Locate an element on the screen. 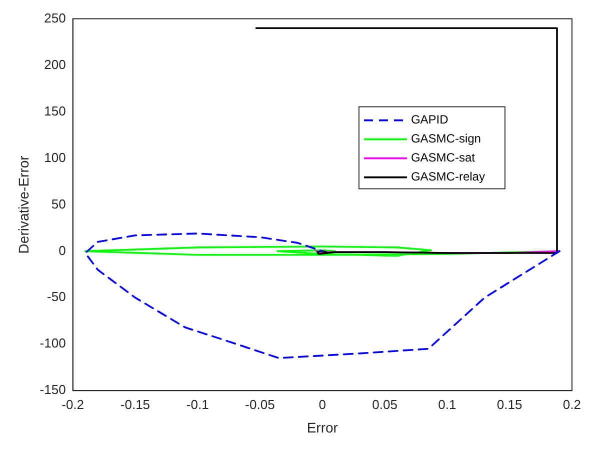 The image size is (592, 453). y-tick-label: 200 is located at coordinates (55, 64).